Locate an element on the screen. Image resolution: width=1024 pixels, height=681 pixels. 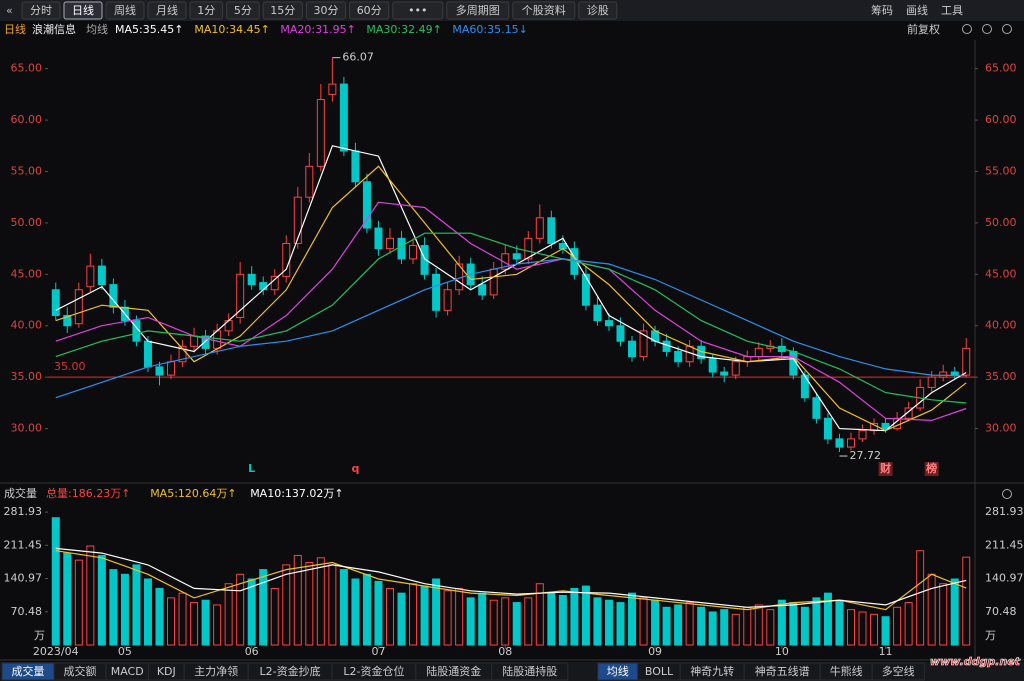
toolbar-label: 个股资料 is located at coordinates (544, 10).